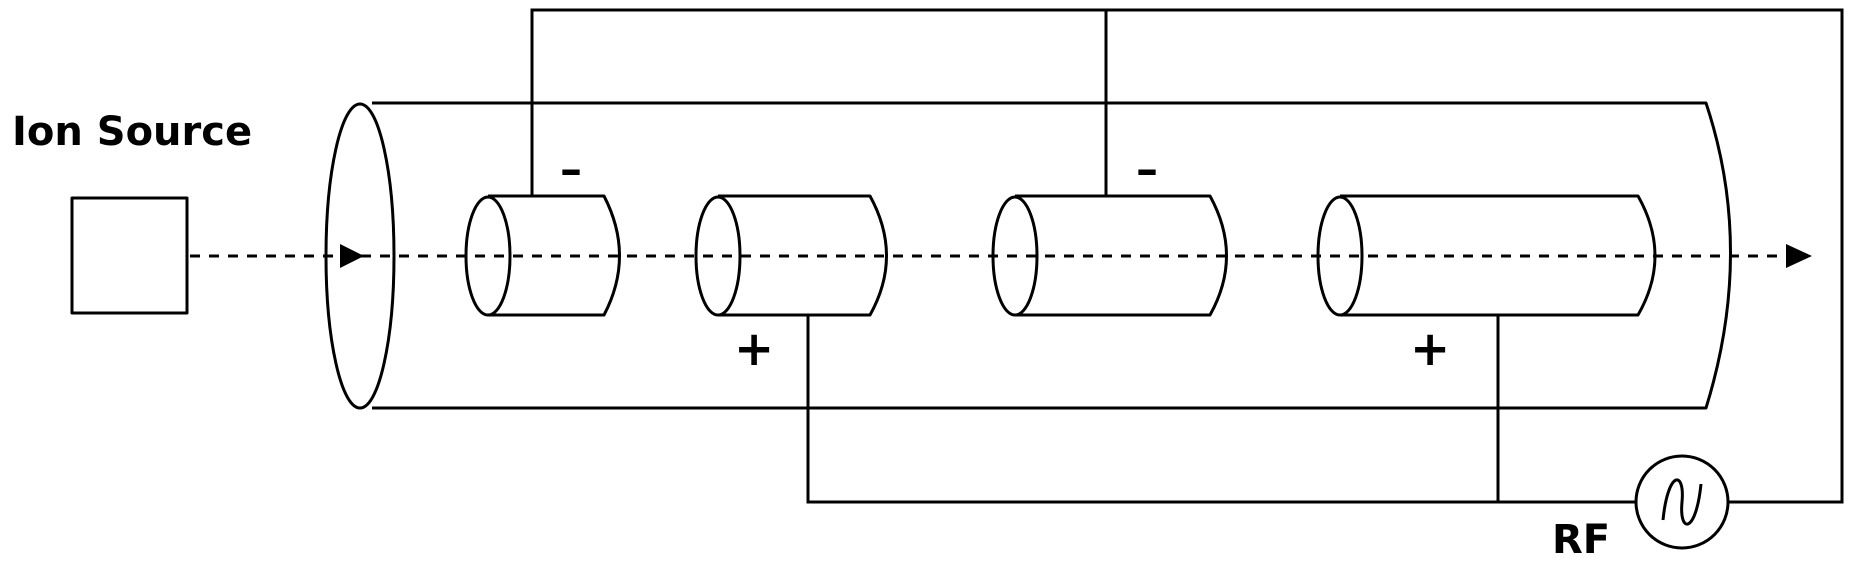 This screenshot has height=568, width=1853. Describe the element at coordinates (1799, 256) in the screenshot. I see `beam-arrowhead-exit` at that location.